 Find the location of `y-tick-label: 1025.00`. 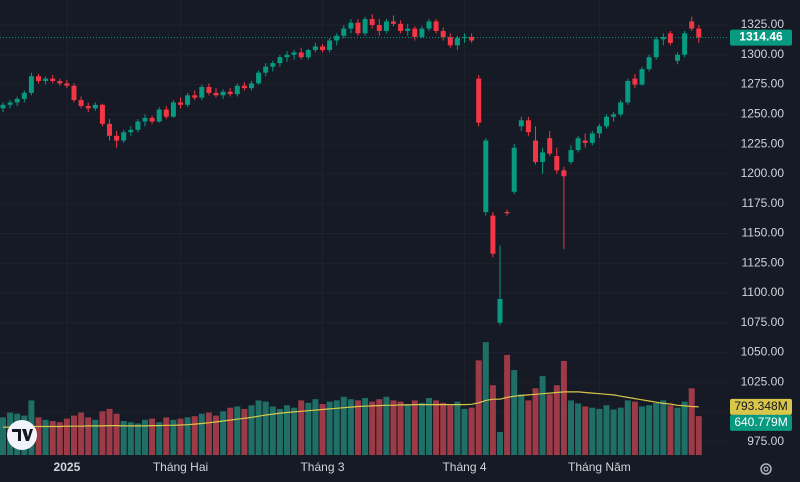

y-tick-label: 1025.00 is located at coordinates (763, 382).